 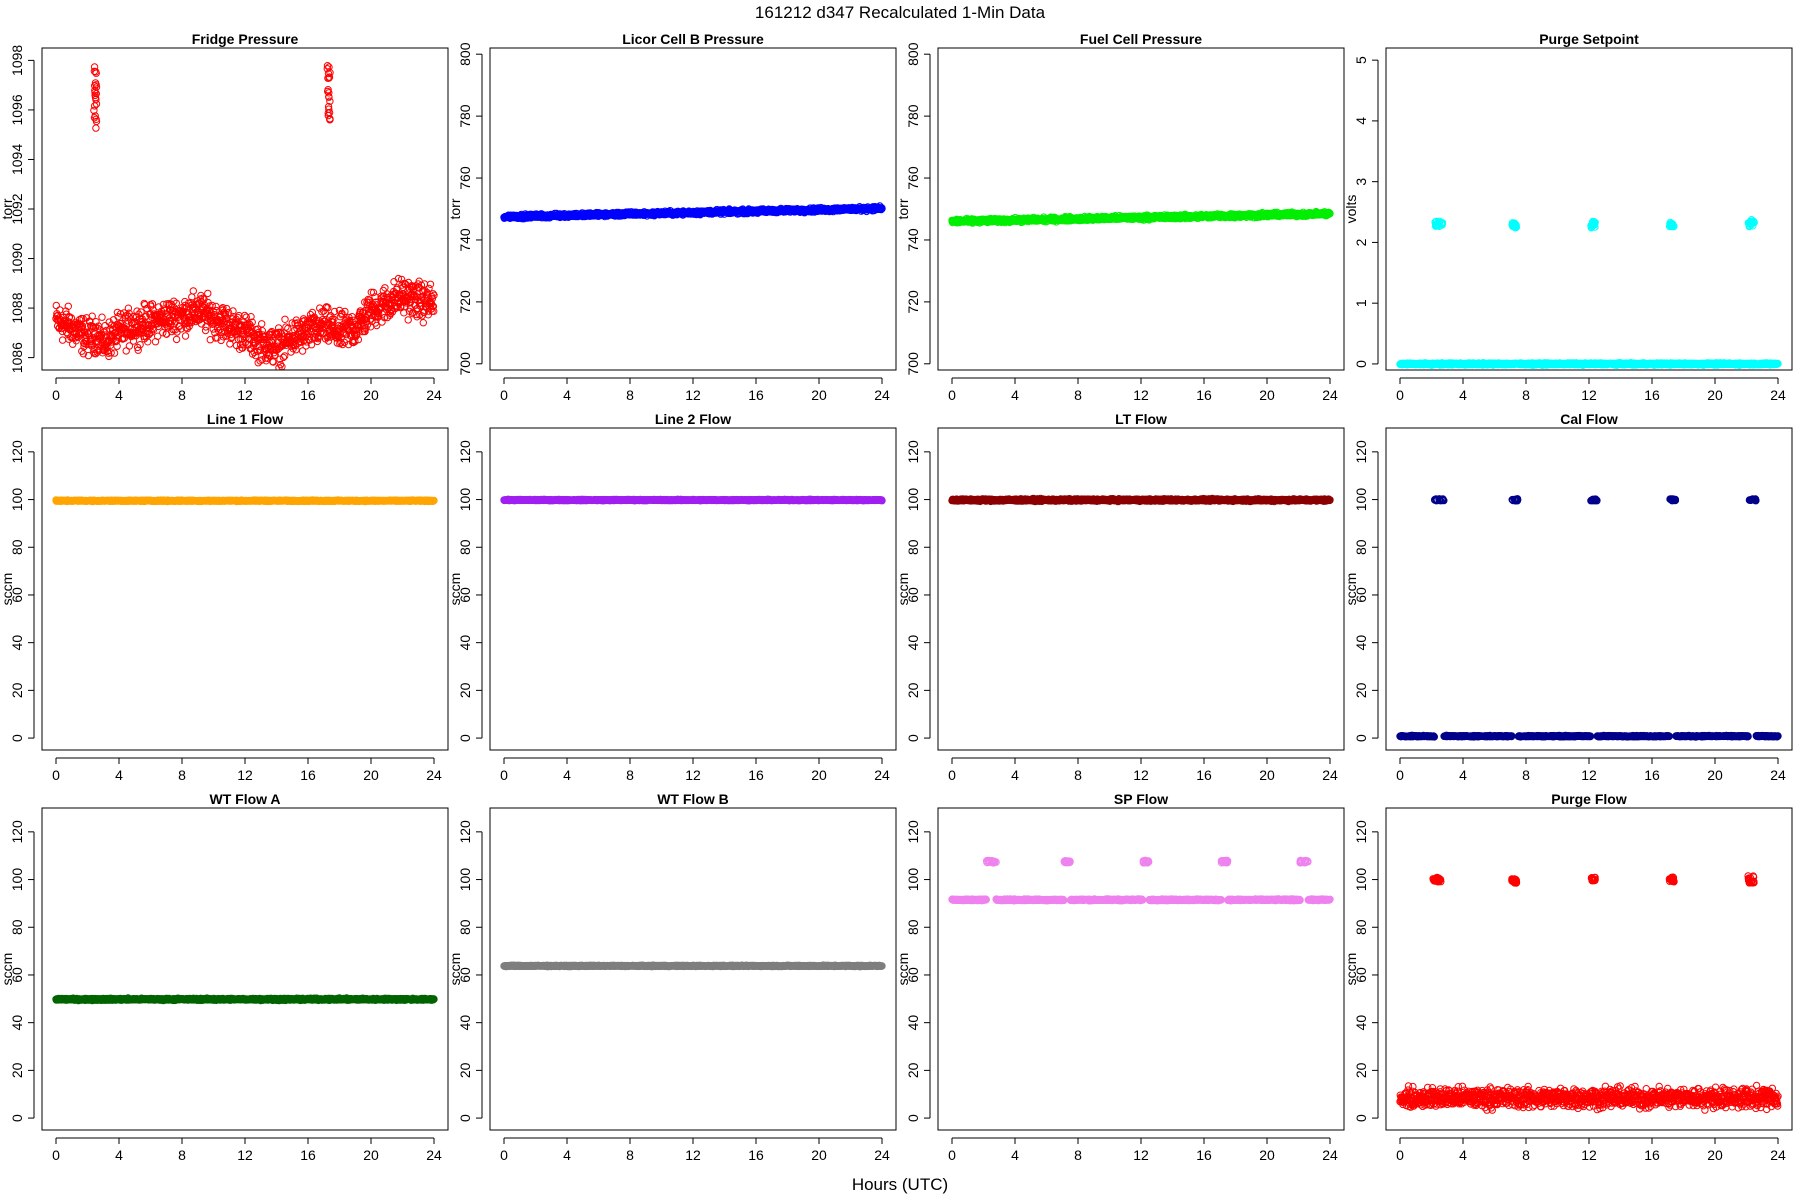 I want to click on y-tick-label: 700, so click(x=465, y=364).